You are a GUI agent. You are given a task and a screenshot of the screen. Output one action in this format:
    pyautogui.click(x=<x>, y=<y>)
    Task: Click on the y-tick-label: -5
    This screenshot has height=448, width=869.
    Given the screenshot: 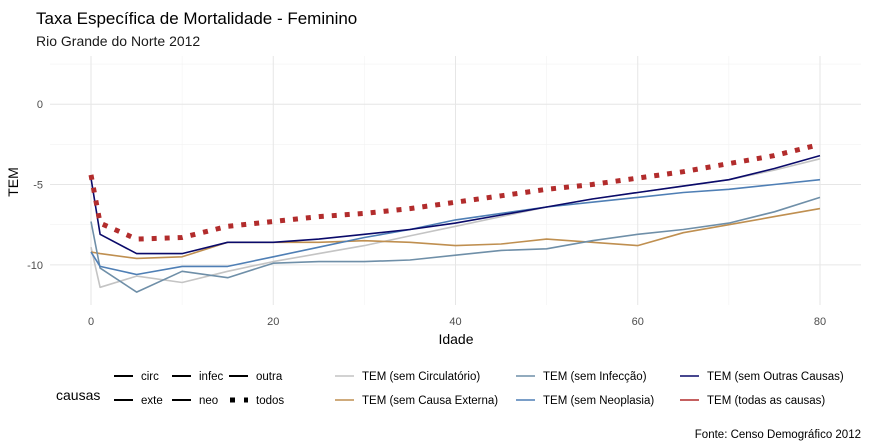 What is the action you would take?
    pyautogui.click(x=38, y=186)
    